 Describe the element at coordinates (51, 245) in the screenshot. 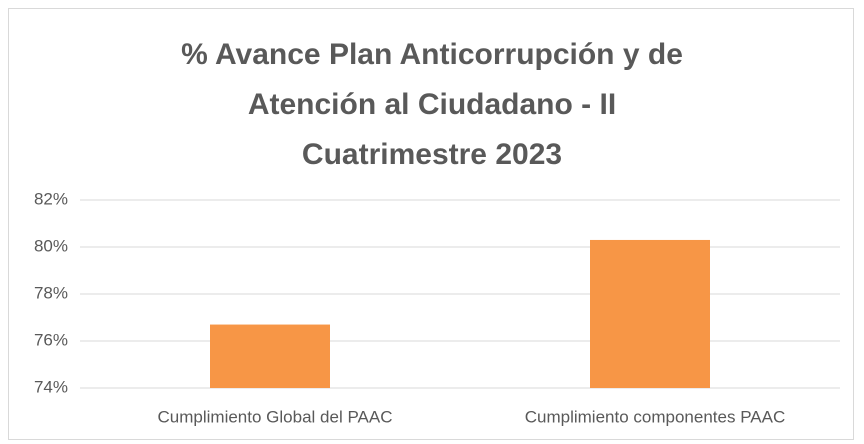

I see `y-tick-label: 80%` at that location.